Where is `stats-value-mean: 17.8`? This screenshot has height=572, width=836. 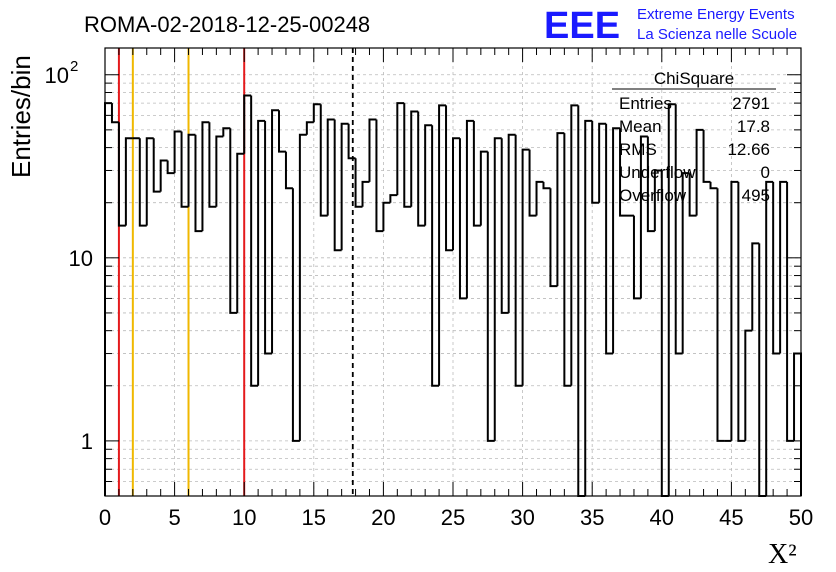 stats-value-mean: 17.8 is located at coordinates (753, 126).